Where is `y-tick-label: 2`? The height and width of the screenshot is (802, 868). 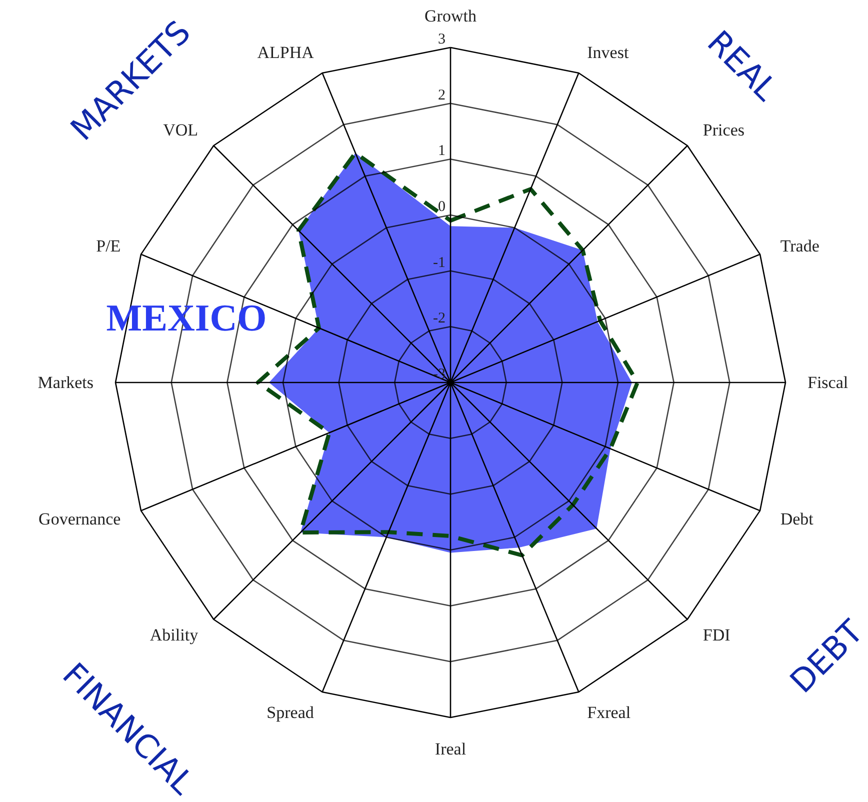
y-tick-label: 2 is located at coordinates (442, 95).